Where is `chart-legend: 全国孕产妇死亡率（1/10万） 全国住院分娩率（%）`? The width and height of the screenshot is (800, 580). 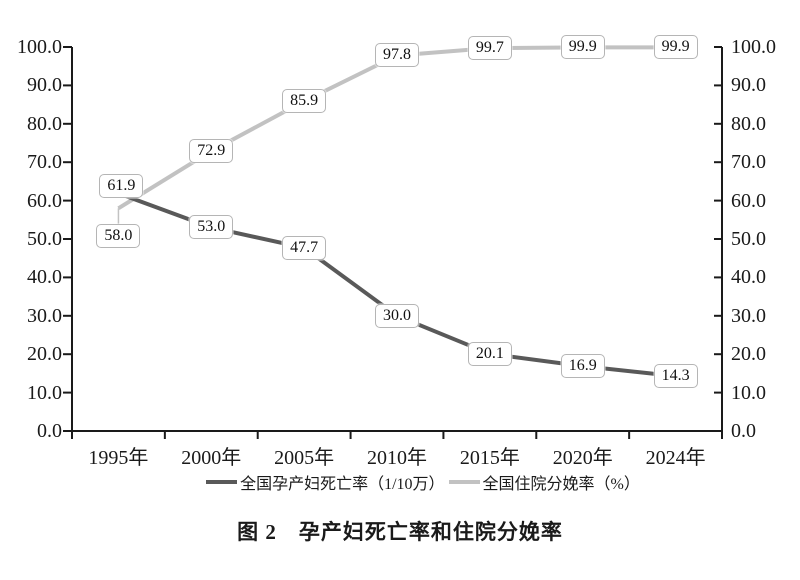
chart-legend: 全国孕产妇死亡率（1/10万） 全国住院分娩率（%） is located at coordinates (411, 482).